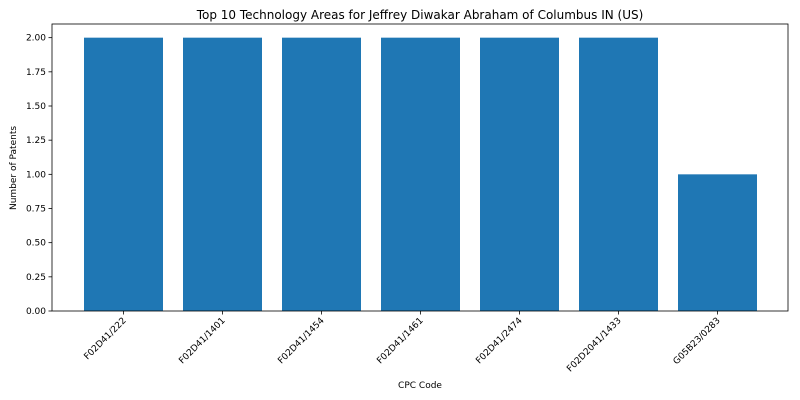  I want to click on y-tick-label: 1.75, so click(36, 73).